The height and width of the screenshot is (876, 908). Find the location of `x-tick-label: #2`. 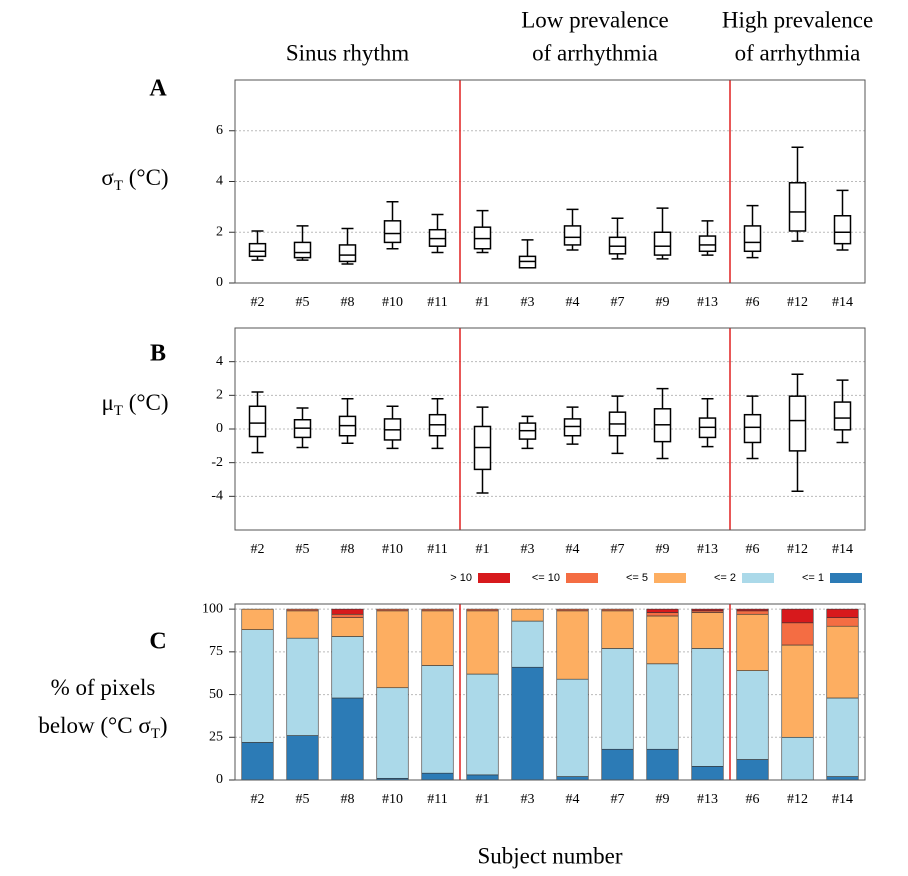

x-tick-label: #2 is located at coordinates (258, 799).